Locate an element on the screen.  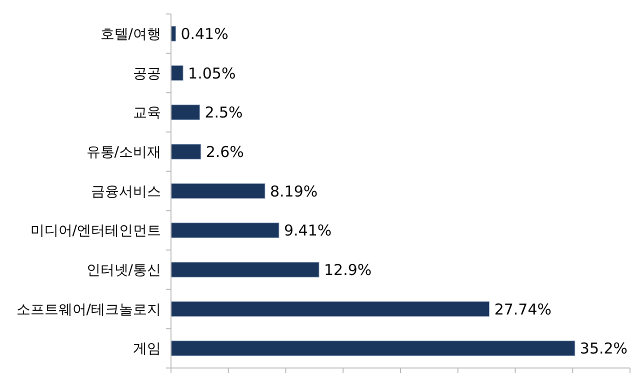
data-label: 2.6% is located at coordinates (225, 151).